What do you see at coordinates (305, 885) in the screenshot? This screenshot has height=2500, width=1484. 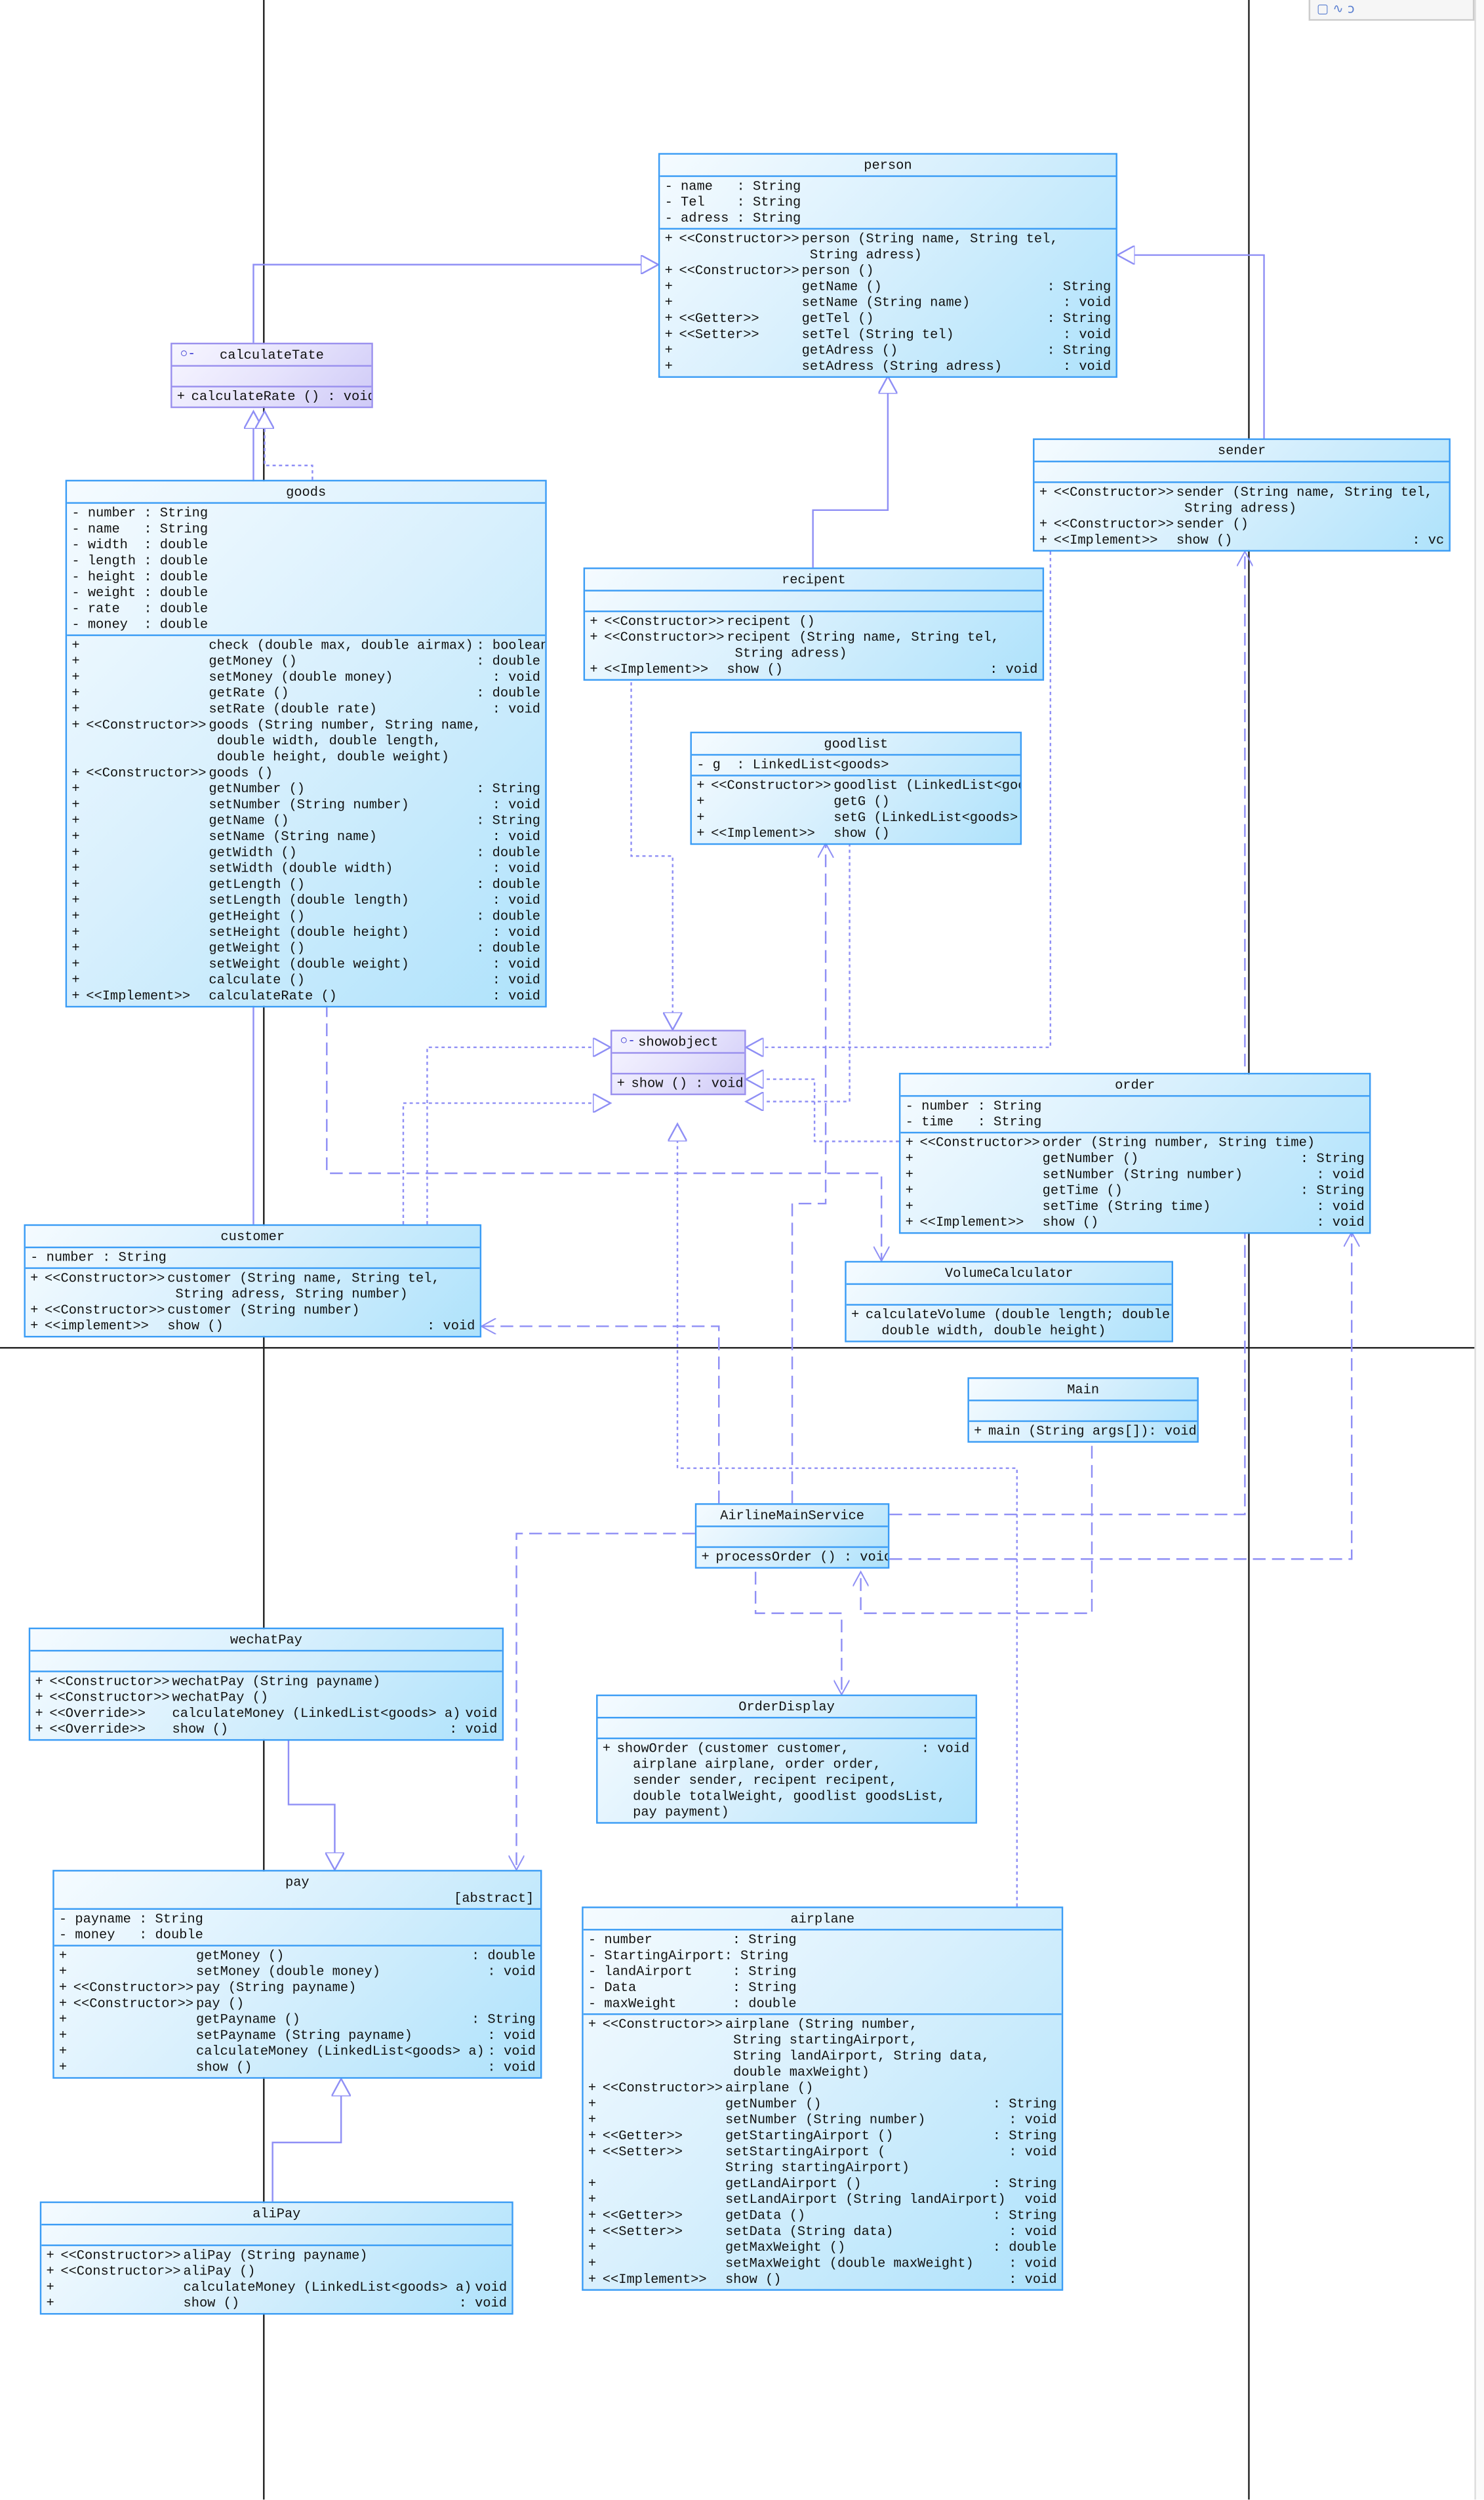 I see `operation: + getLength (): double` at bounding box center [305, 885].